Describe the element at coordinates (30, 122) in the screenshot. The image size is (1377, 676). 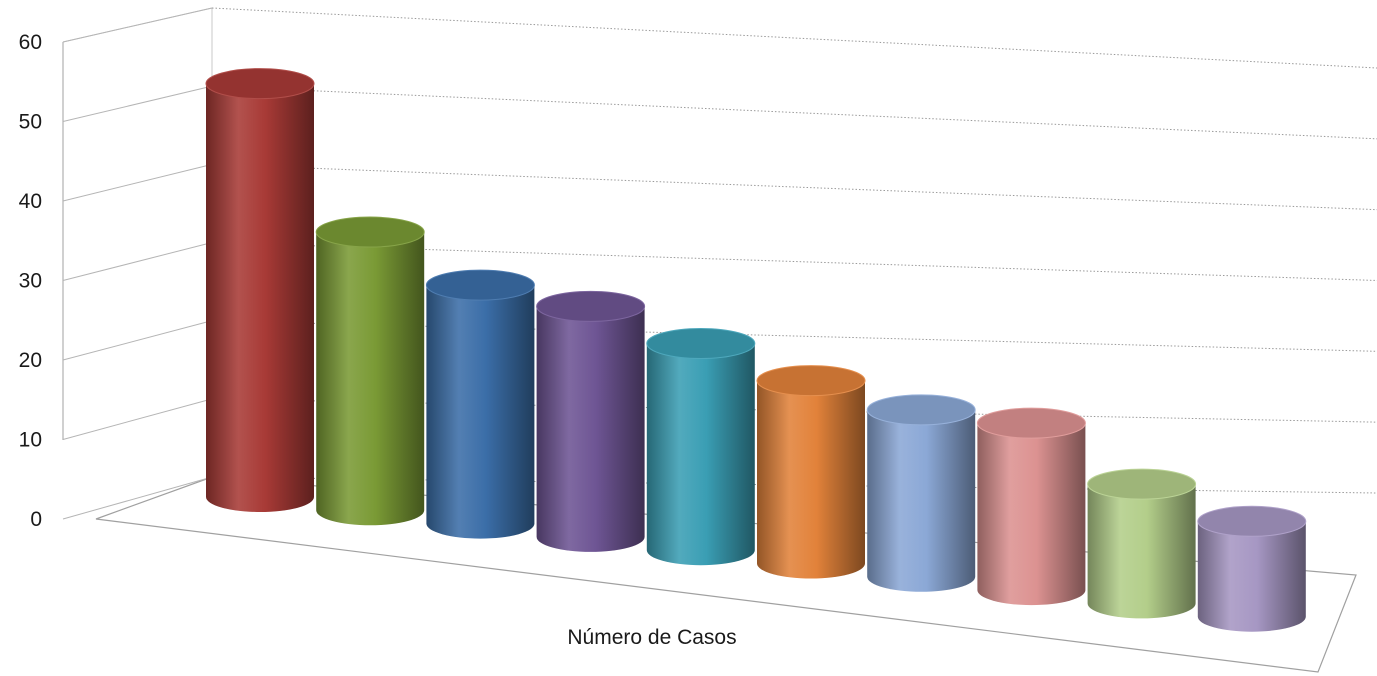
I see `y-tick-label: 50` at that location.